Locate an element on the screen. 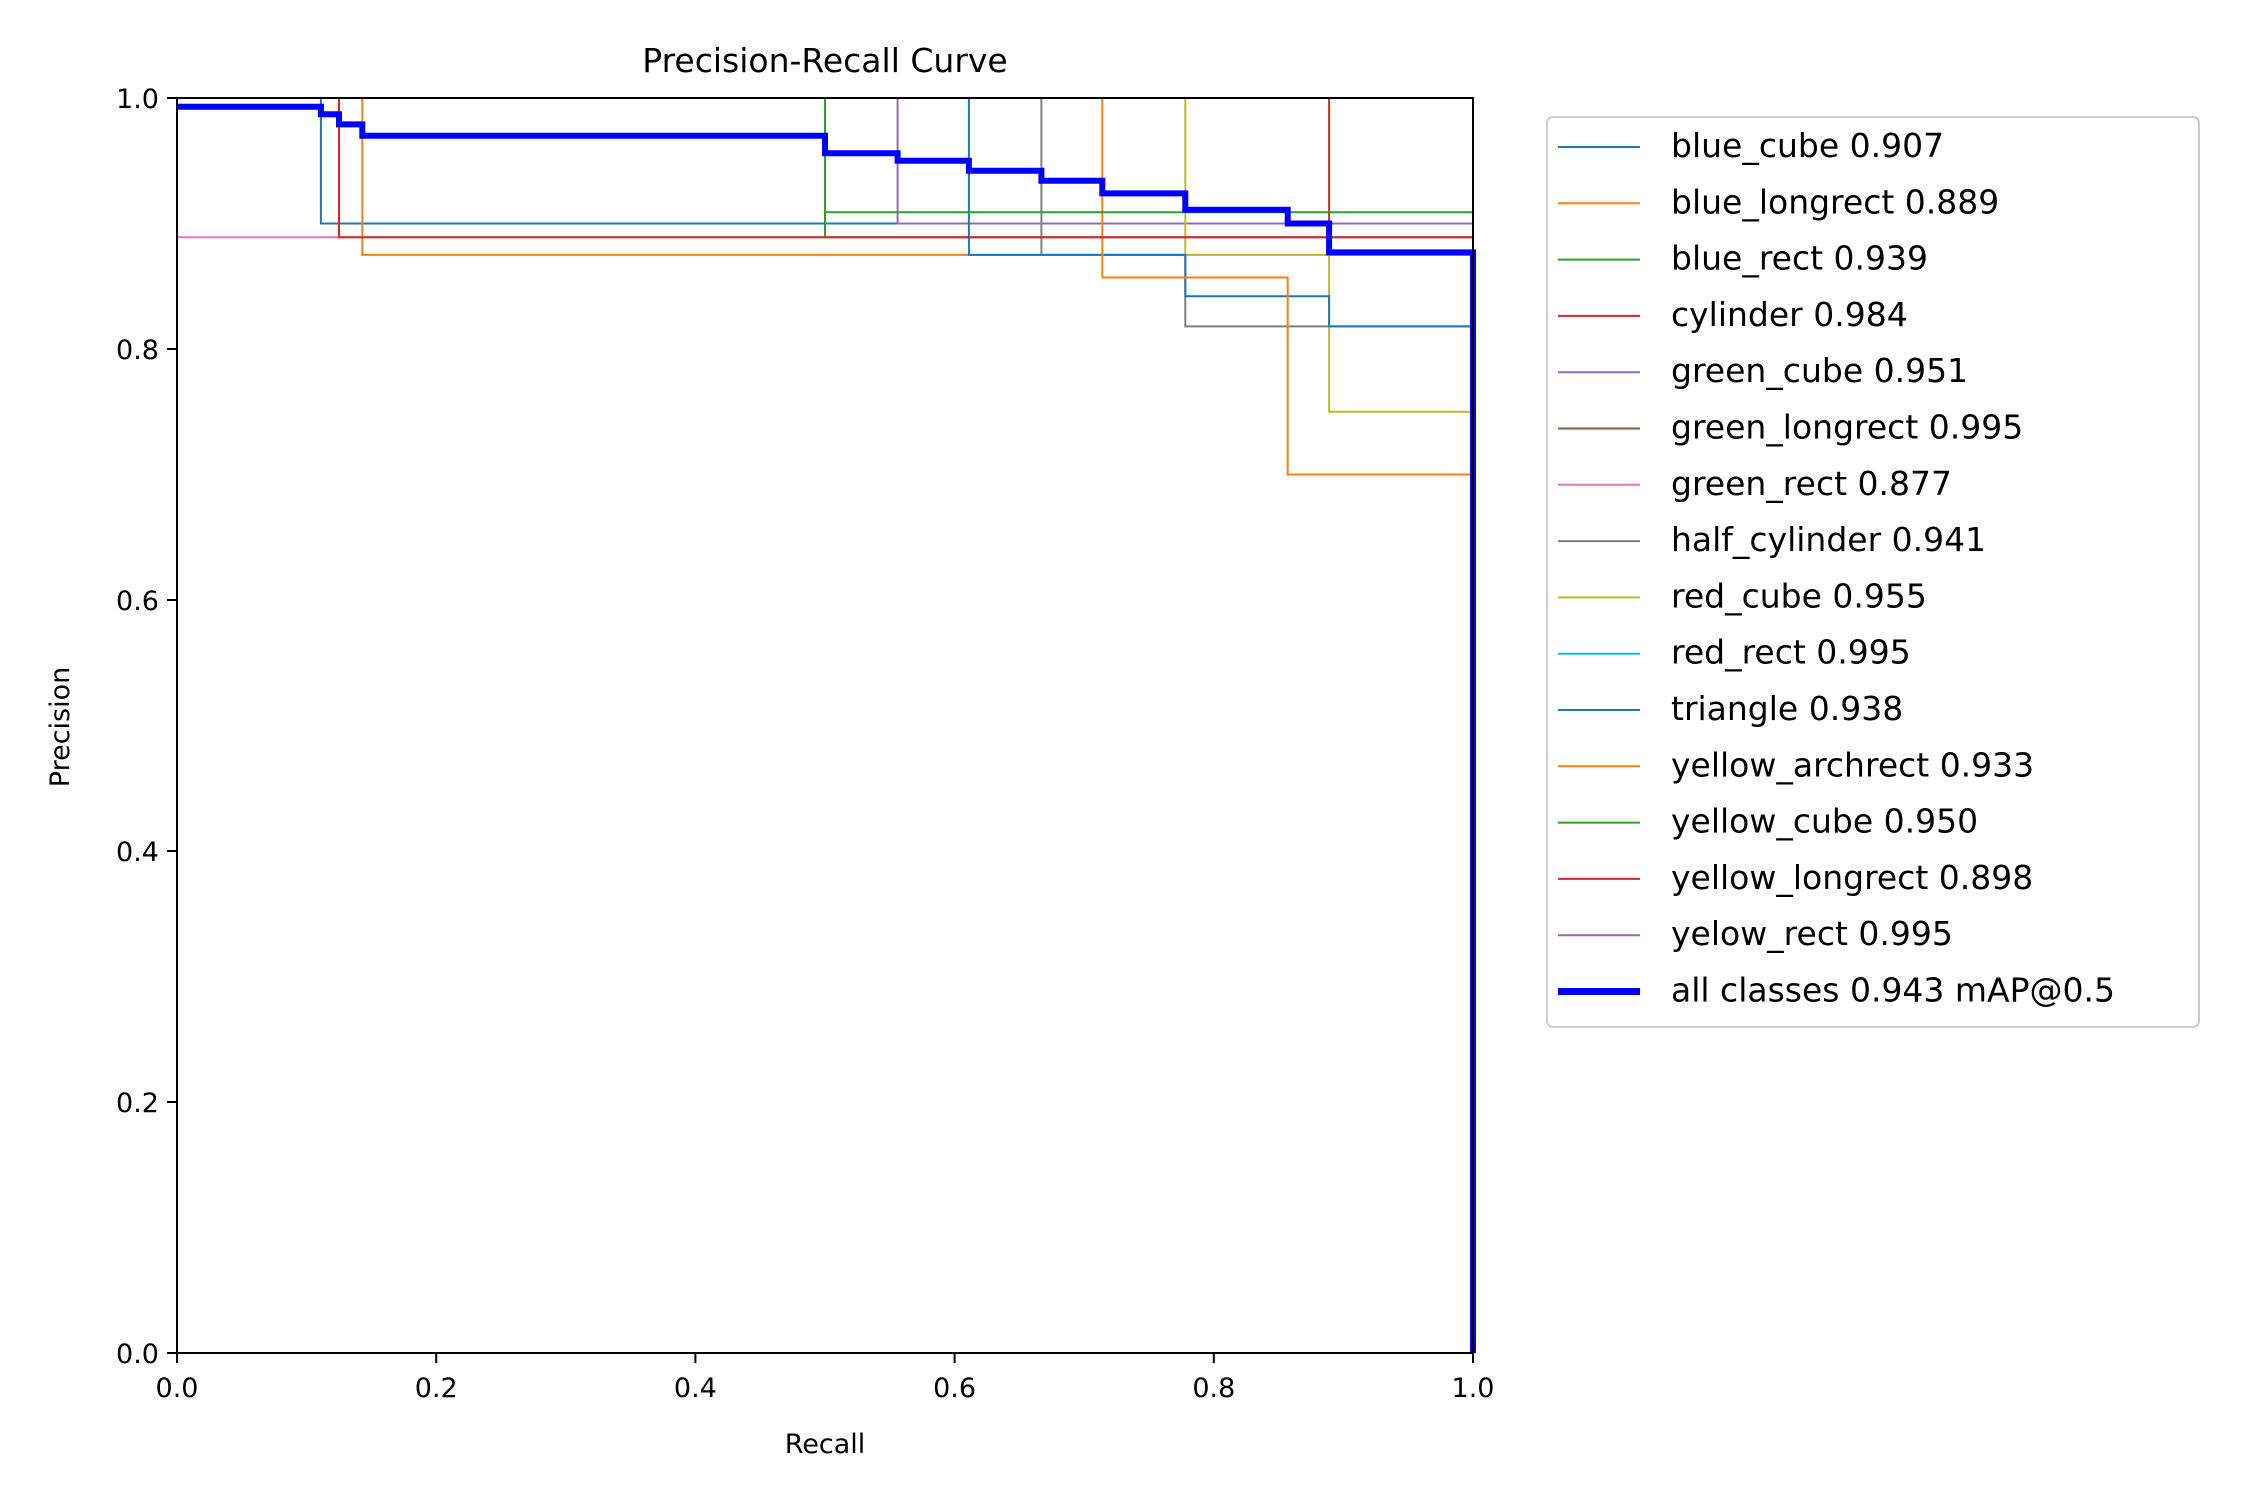 The height and width of the screenshot is (1505, 2250). legend-label: blue_rect 0.939 is located at coordinates (1799, 258).